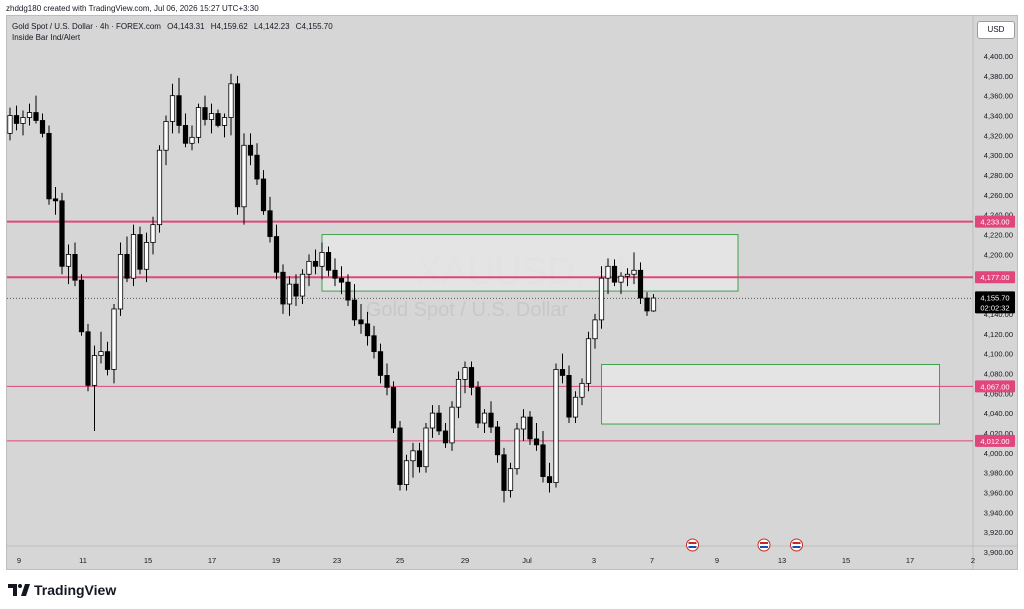 Image resolution: width=1024 pixels, height=609 pixels. Describe the element at coordinates (996, 30) in the screenshot. I see `currency-button: USD` at that location.